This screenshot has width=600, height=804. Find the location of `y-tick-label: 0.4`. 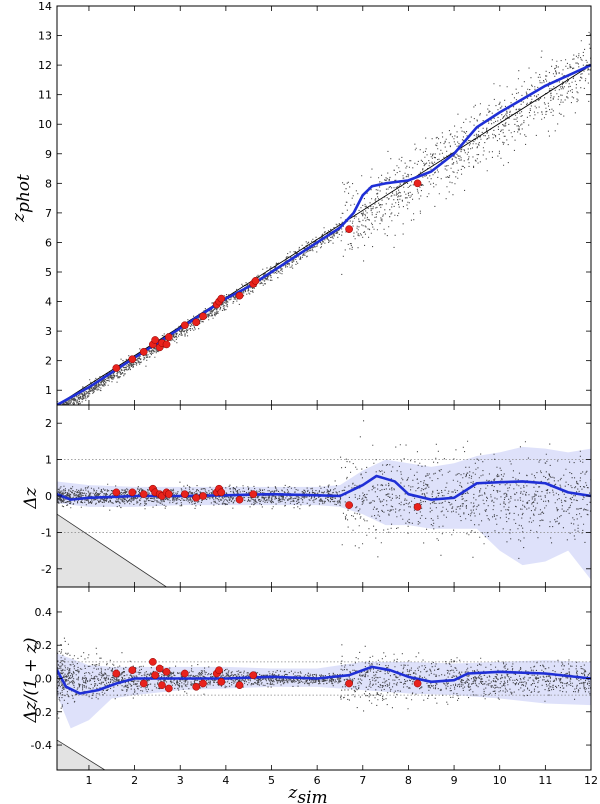

y-tick-label: 0.4 is located at coordinates (44, 612).